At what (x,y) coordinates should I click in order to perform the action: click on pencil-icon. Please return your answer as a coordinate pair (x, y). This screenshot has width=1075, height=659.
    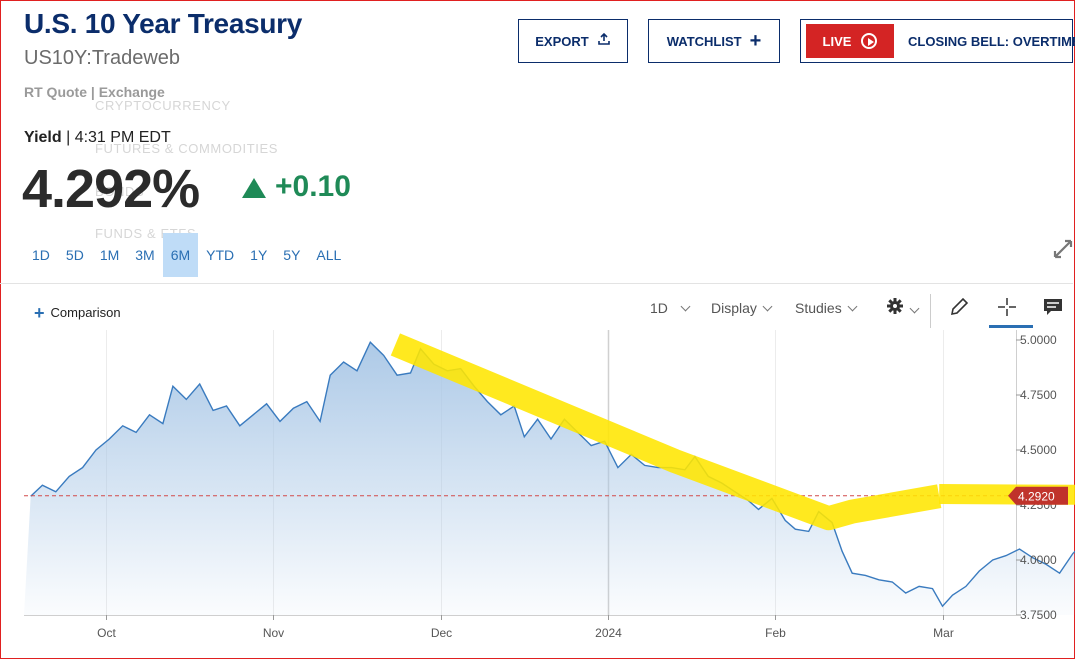
    Looking at the image, I should click on (959, 308).